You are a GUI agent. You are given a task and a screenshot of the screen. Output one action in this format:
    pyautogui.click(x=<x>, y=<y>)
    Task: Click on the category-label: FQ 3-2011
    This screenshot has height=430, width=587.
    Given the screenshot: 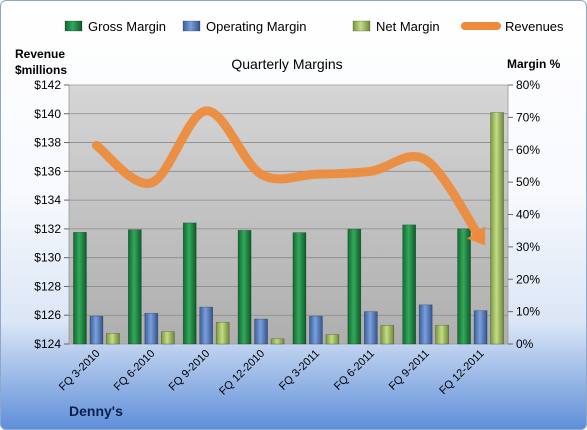 What is the action you would take?
    pyautogui.click(x=299, y=370)
    